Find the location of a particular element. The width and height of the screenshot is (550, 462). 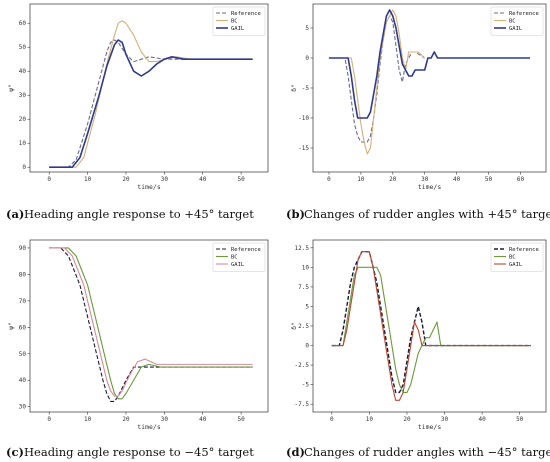

chart-d-ytick-label: 5 is located at coordinates (307, 306).